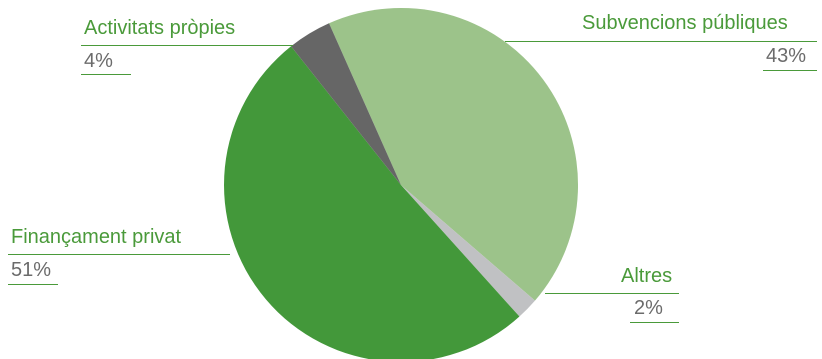 The image size is (822, 359). Describe the element at coordinates (187, 45) in the screenshot. I see `leader-line-activitats` at that location.